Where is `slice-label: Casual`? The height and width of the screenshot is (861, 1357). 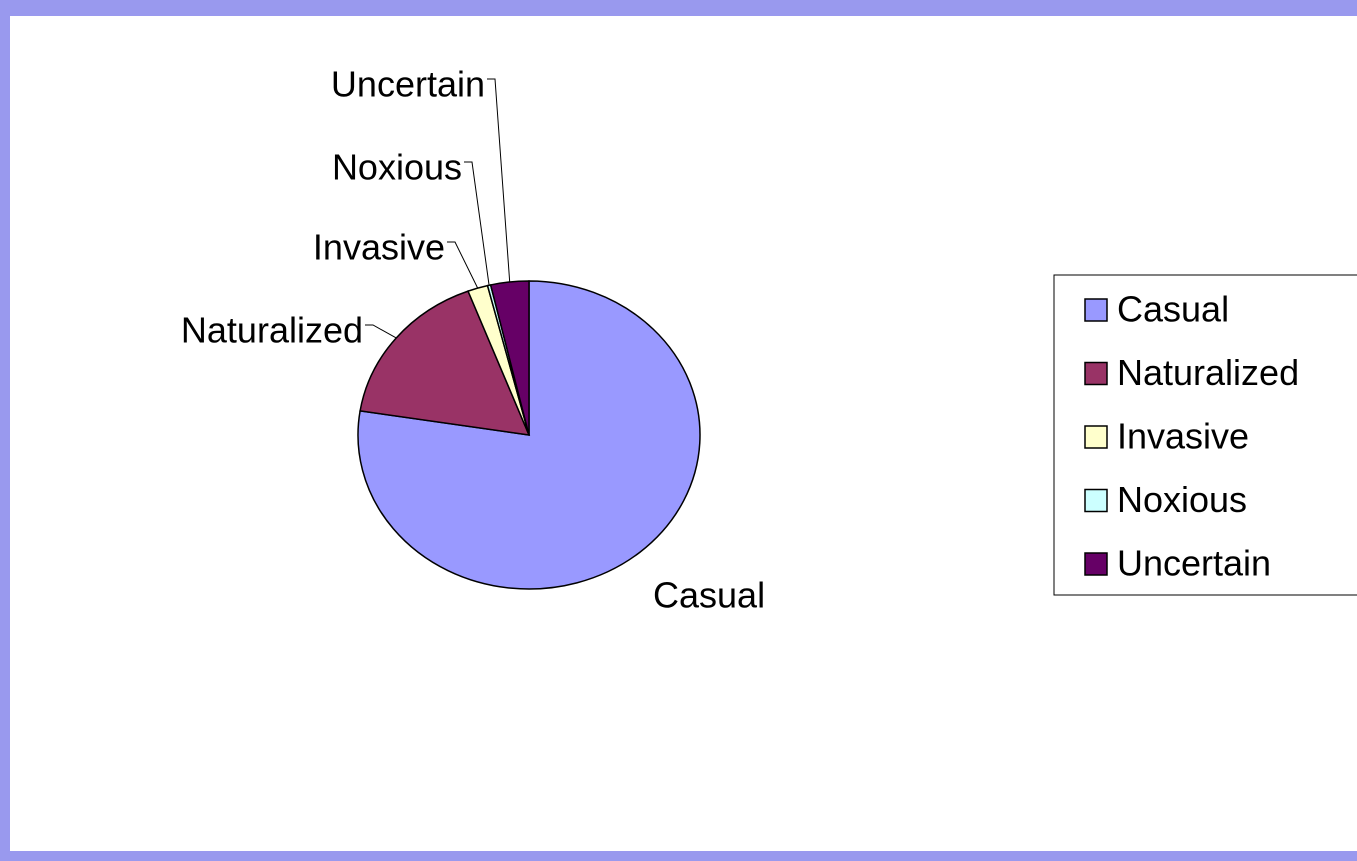 slice-label: Casual is located at coordinates (709, 595).